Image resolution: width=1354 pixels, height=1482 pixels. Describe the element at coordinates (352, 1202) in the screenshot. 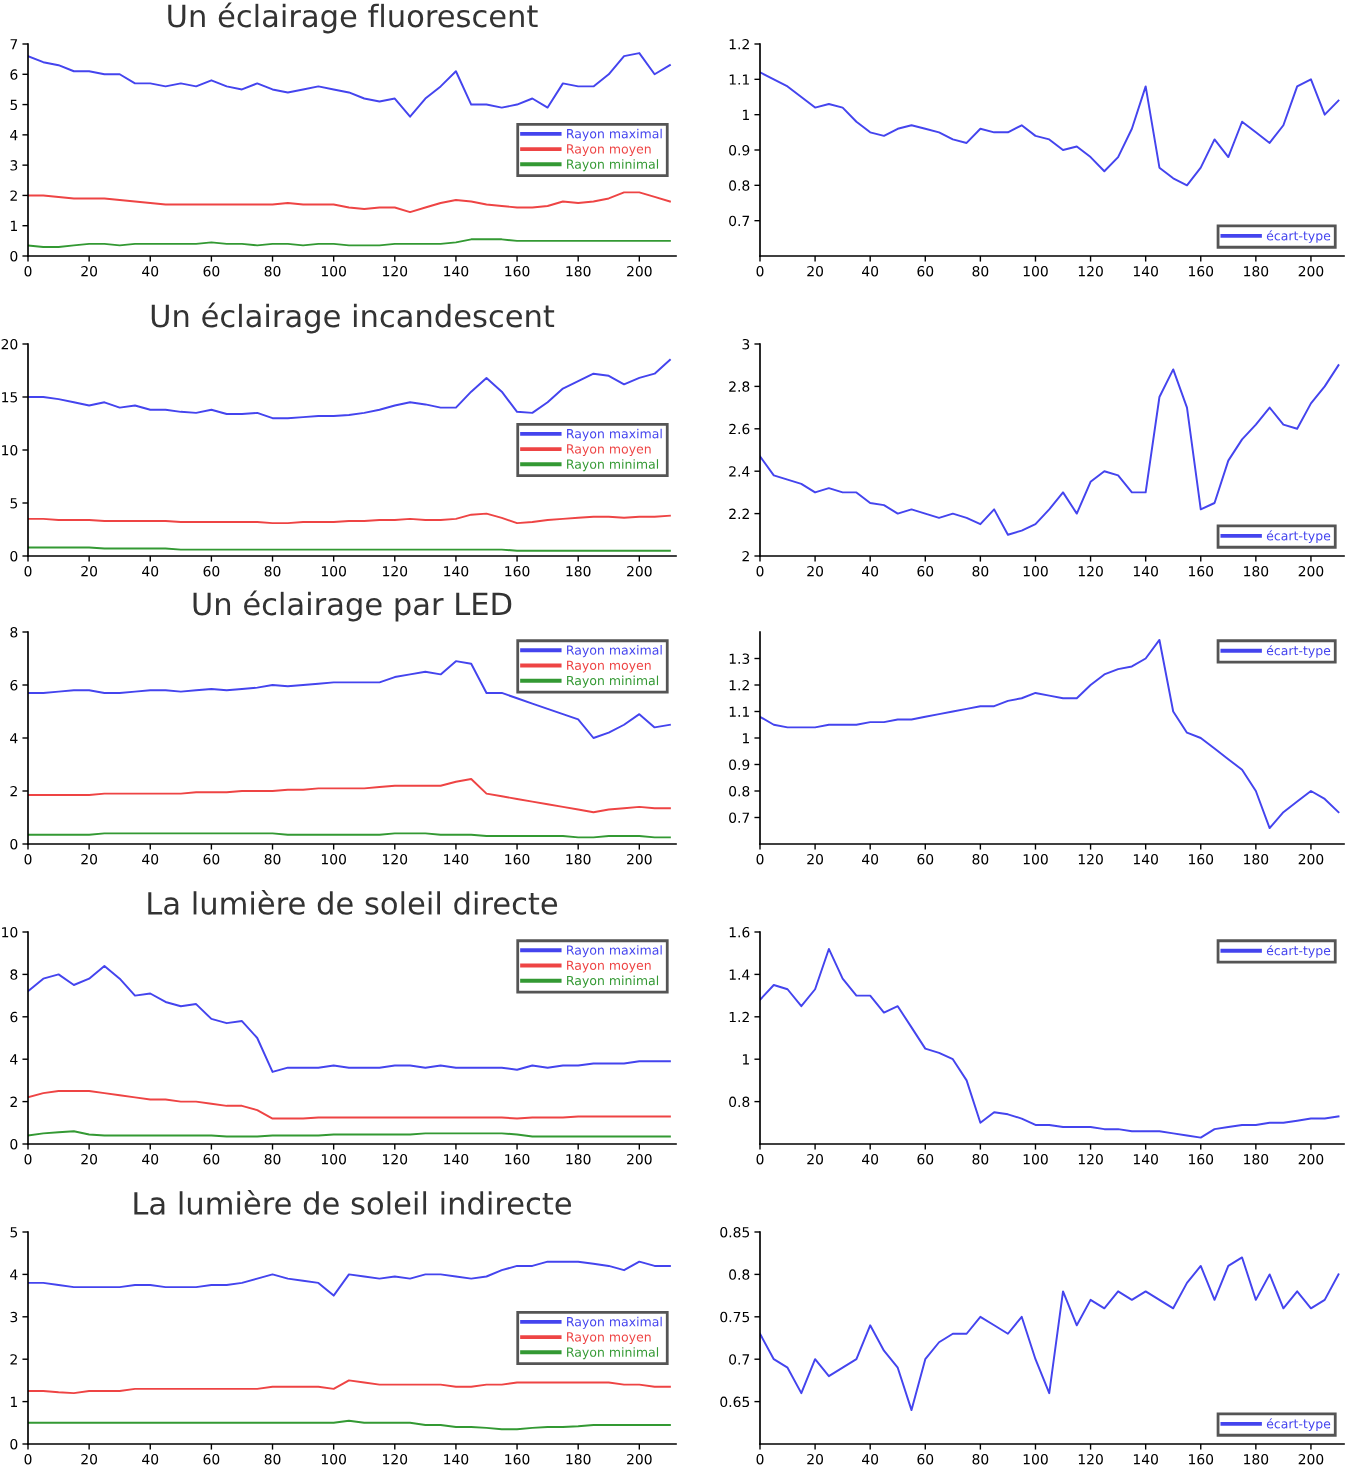

I see `chart-title: La lumière de soleil indirecte` at that location.